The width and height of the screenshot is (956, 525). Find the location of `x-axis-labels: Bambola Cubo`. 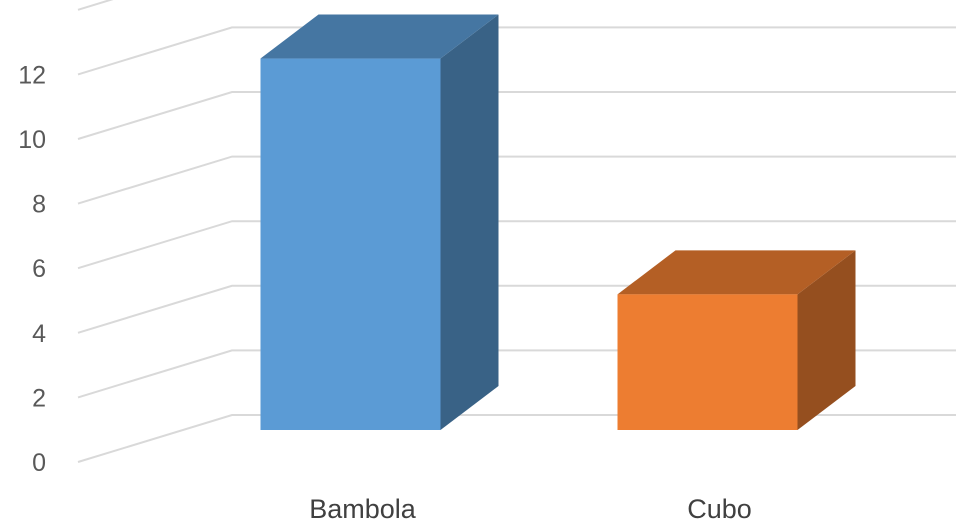

x-axis-labels: Bambola Cubo is located at coordinates (530, 509).